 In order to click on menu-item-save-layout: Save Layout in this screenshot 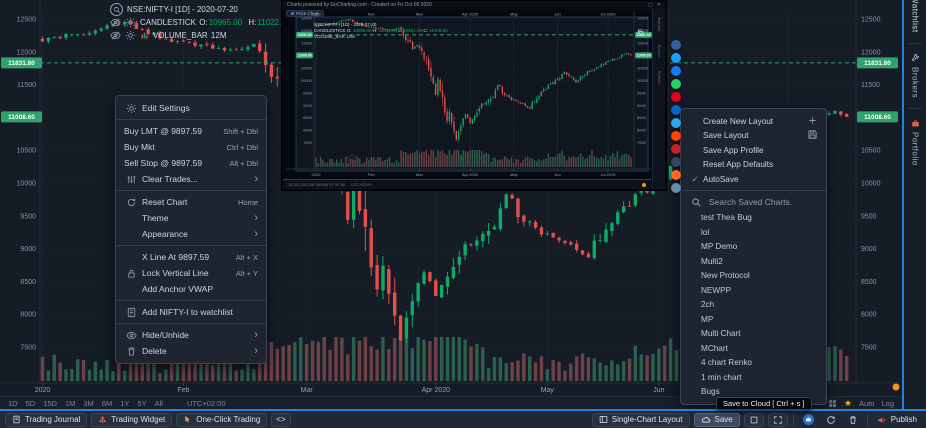, I will do `click(753, 136)`.